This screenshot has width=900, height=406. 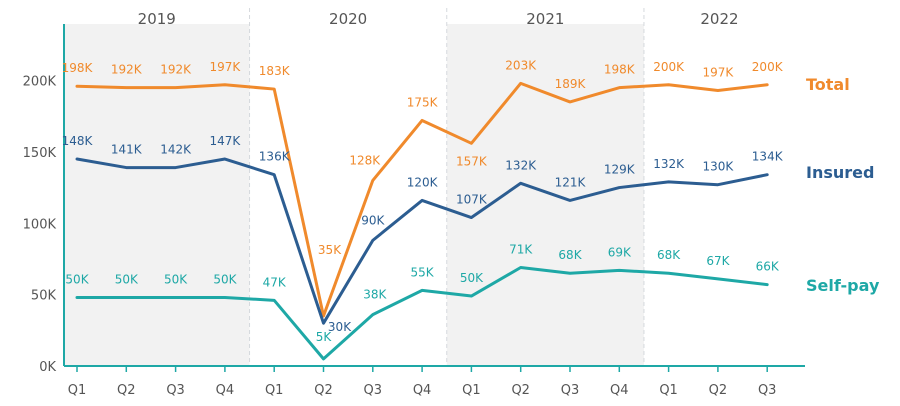 I want to click on data-label-self-pay: 55K, so click(x=423, y=272).